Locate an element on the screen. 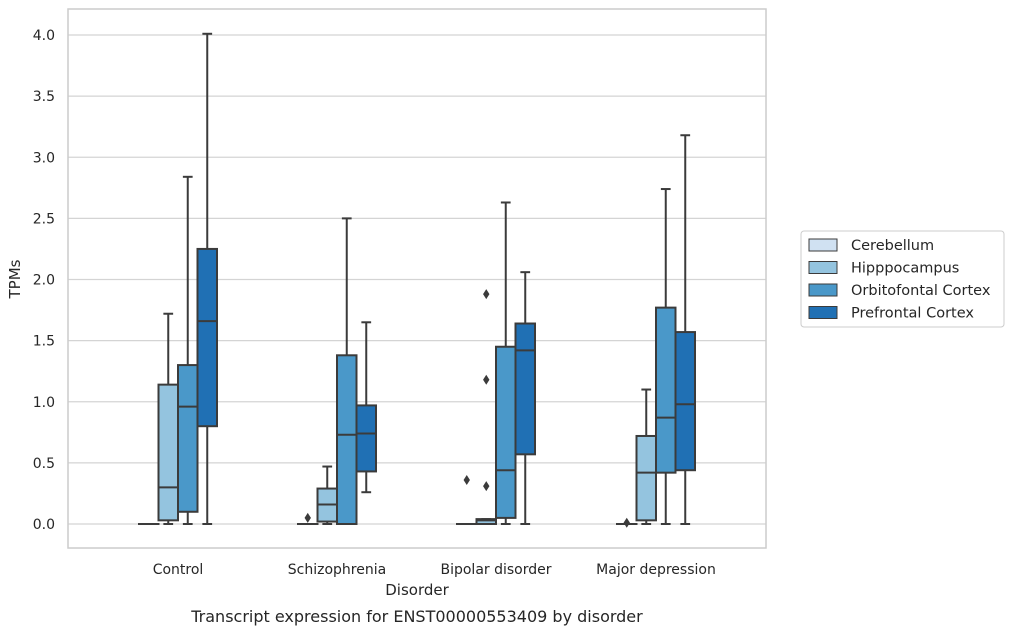 The width and height of the screenshot is (1014, 634). y-tick-label: 4.0 is located at coordinates (44, 36).